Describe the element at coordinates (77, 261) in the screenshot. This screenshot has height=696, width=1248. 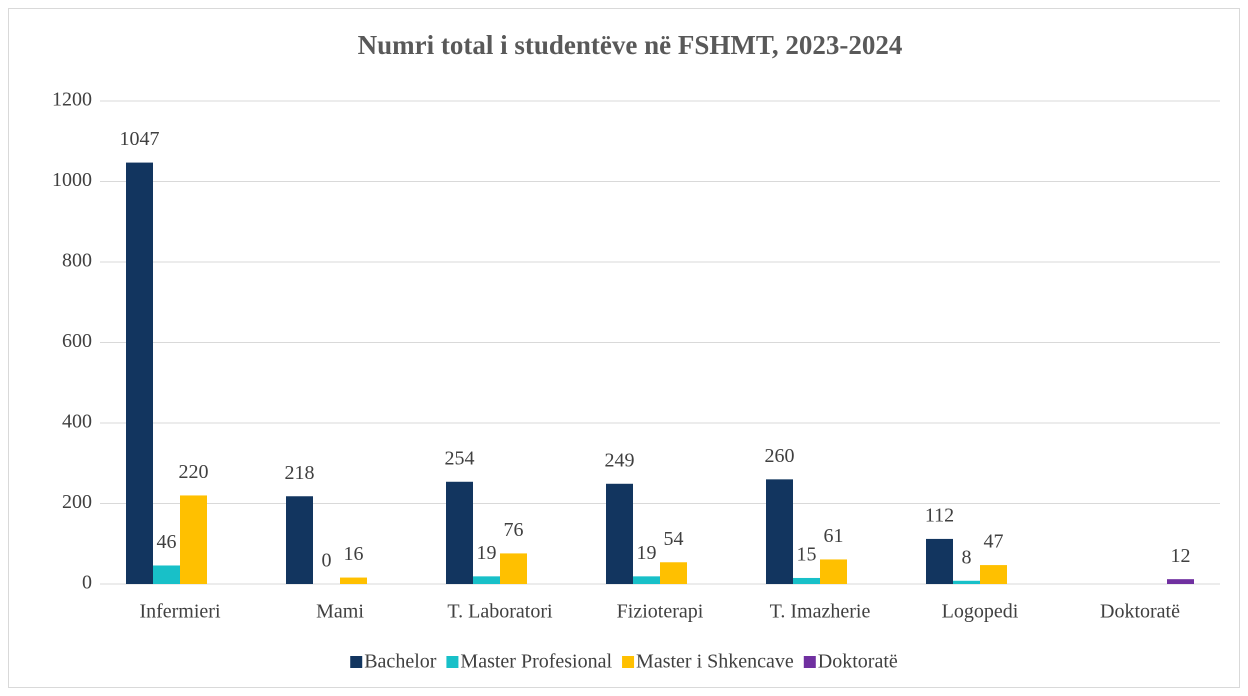
I see `y-tick-label: 800` at that location.